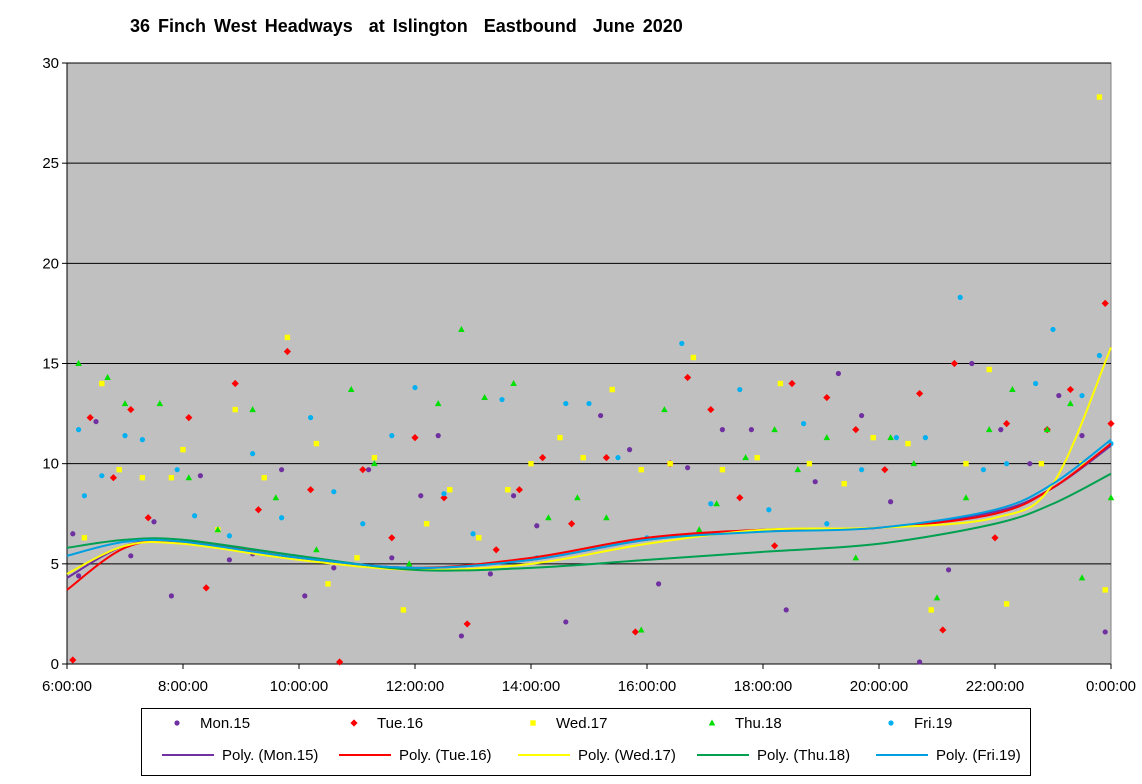  What do you see at coordinates (1111, 686) in the screenshot?
I see `x-tick-label: 0:00:00` at bounding box center [1111, 686].